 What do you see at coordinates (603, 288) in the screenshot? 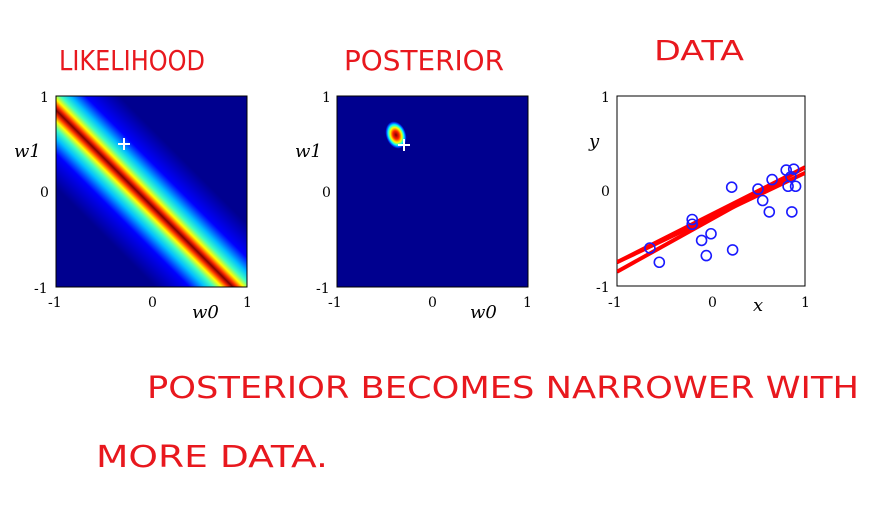
I see `data-ytick-bottom: -1` at bounding box center [603, 288].